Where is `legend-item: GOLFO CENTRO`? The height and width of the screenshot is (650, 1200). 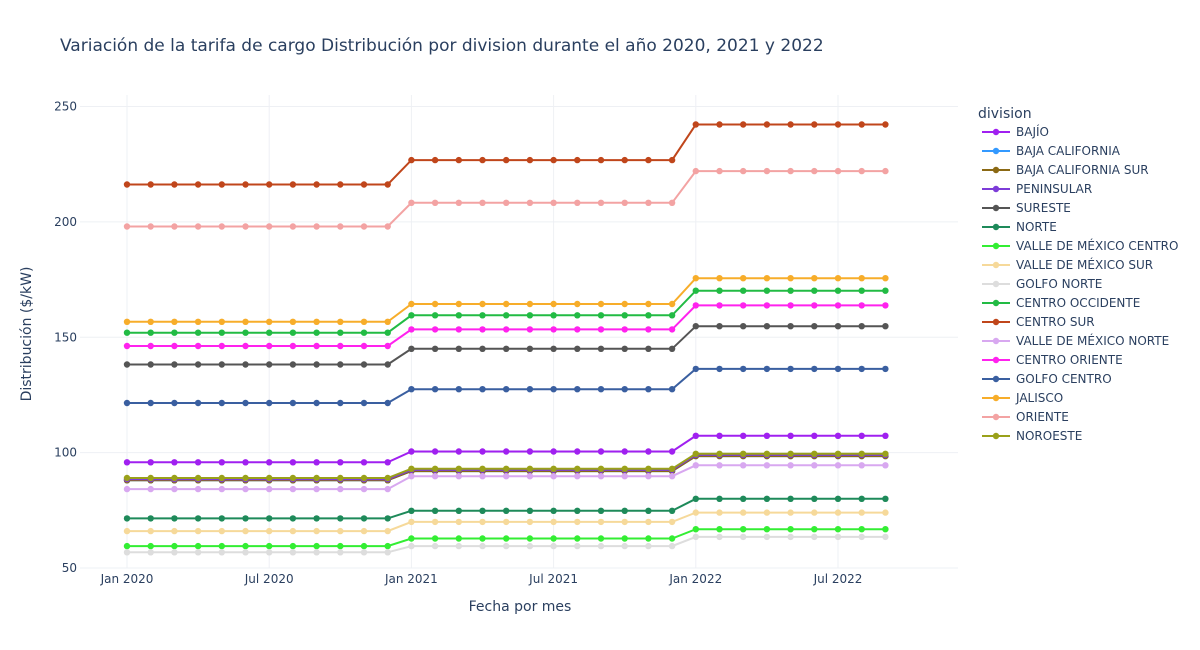 legend-item: GOLFO CENTRO is located at coordinates (1047, 379).